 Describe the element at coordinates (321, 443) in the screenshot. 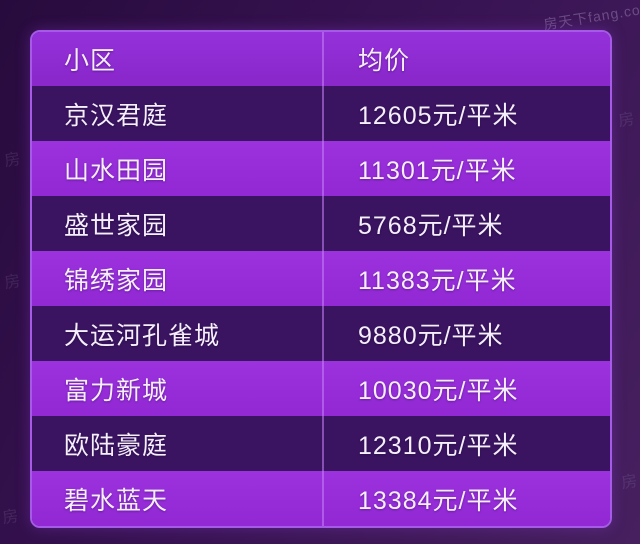

I see `table-row: 欧陆豪庭 12310元/平米` at that location.